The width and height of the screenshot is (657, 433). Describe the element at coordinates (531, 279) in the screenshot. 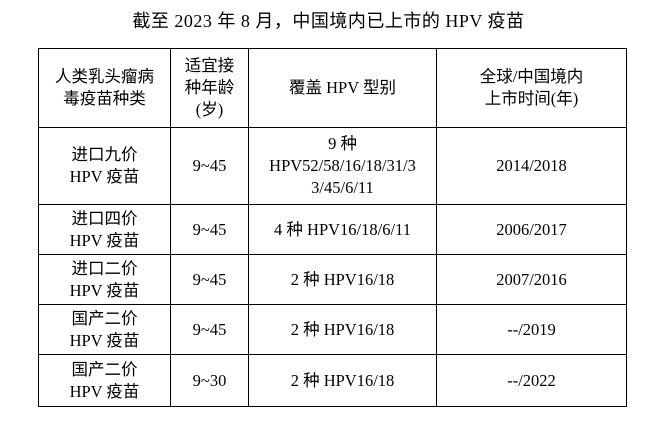

I see `cell-launch: 2007/2016` at that location.